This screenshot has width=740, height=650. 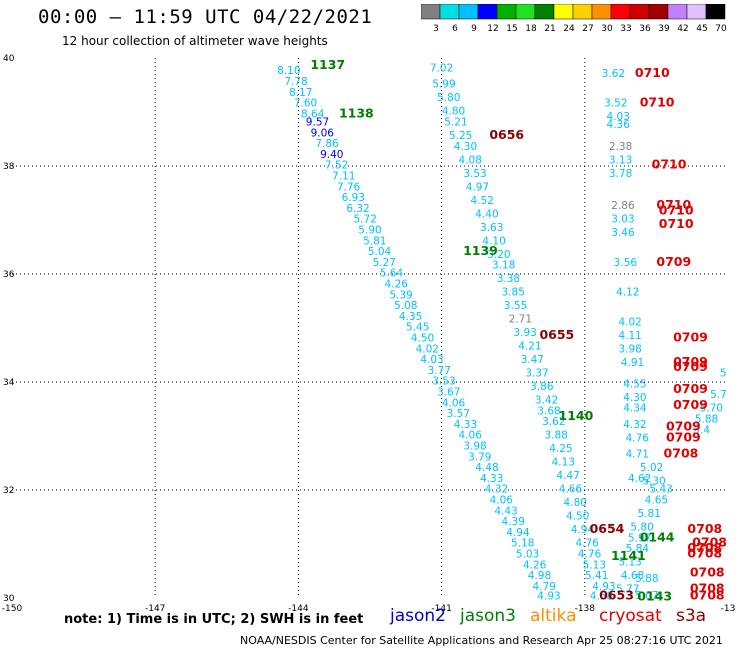 What do you see at coordinates (620, 174) in the screenshot?
I see `wave-height-value: 3.78` at bounding box center [620, 174].